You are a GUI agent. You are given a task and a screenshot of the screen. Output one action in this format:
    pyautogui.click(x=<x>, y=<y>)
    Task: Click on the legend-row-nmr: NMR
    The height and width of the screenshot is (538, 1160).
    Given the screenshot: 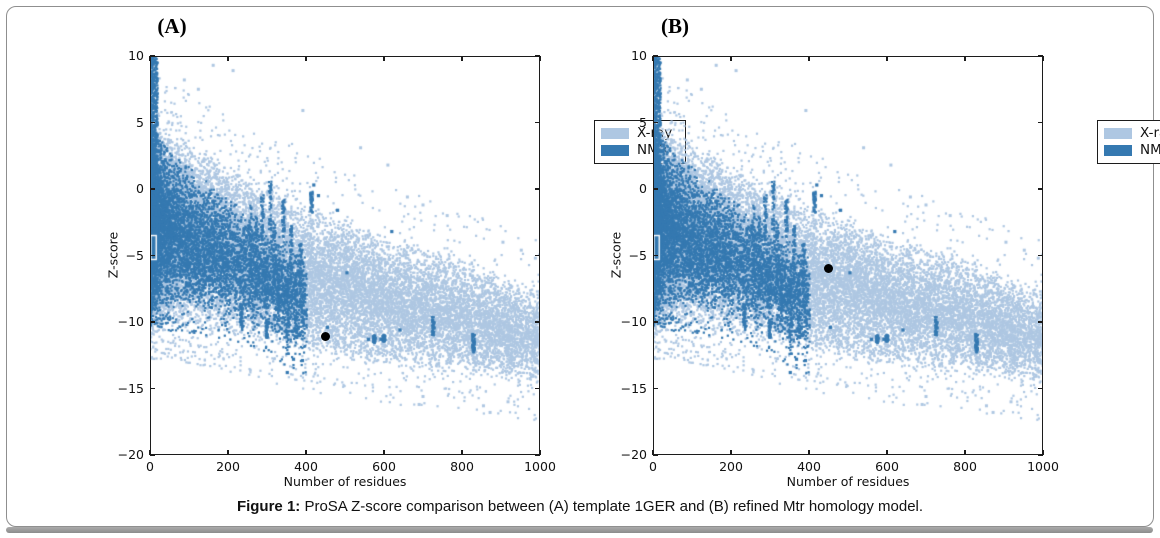 What is the action you would take?
    pyautogui.click(x=1132, y=149)
    